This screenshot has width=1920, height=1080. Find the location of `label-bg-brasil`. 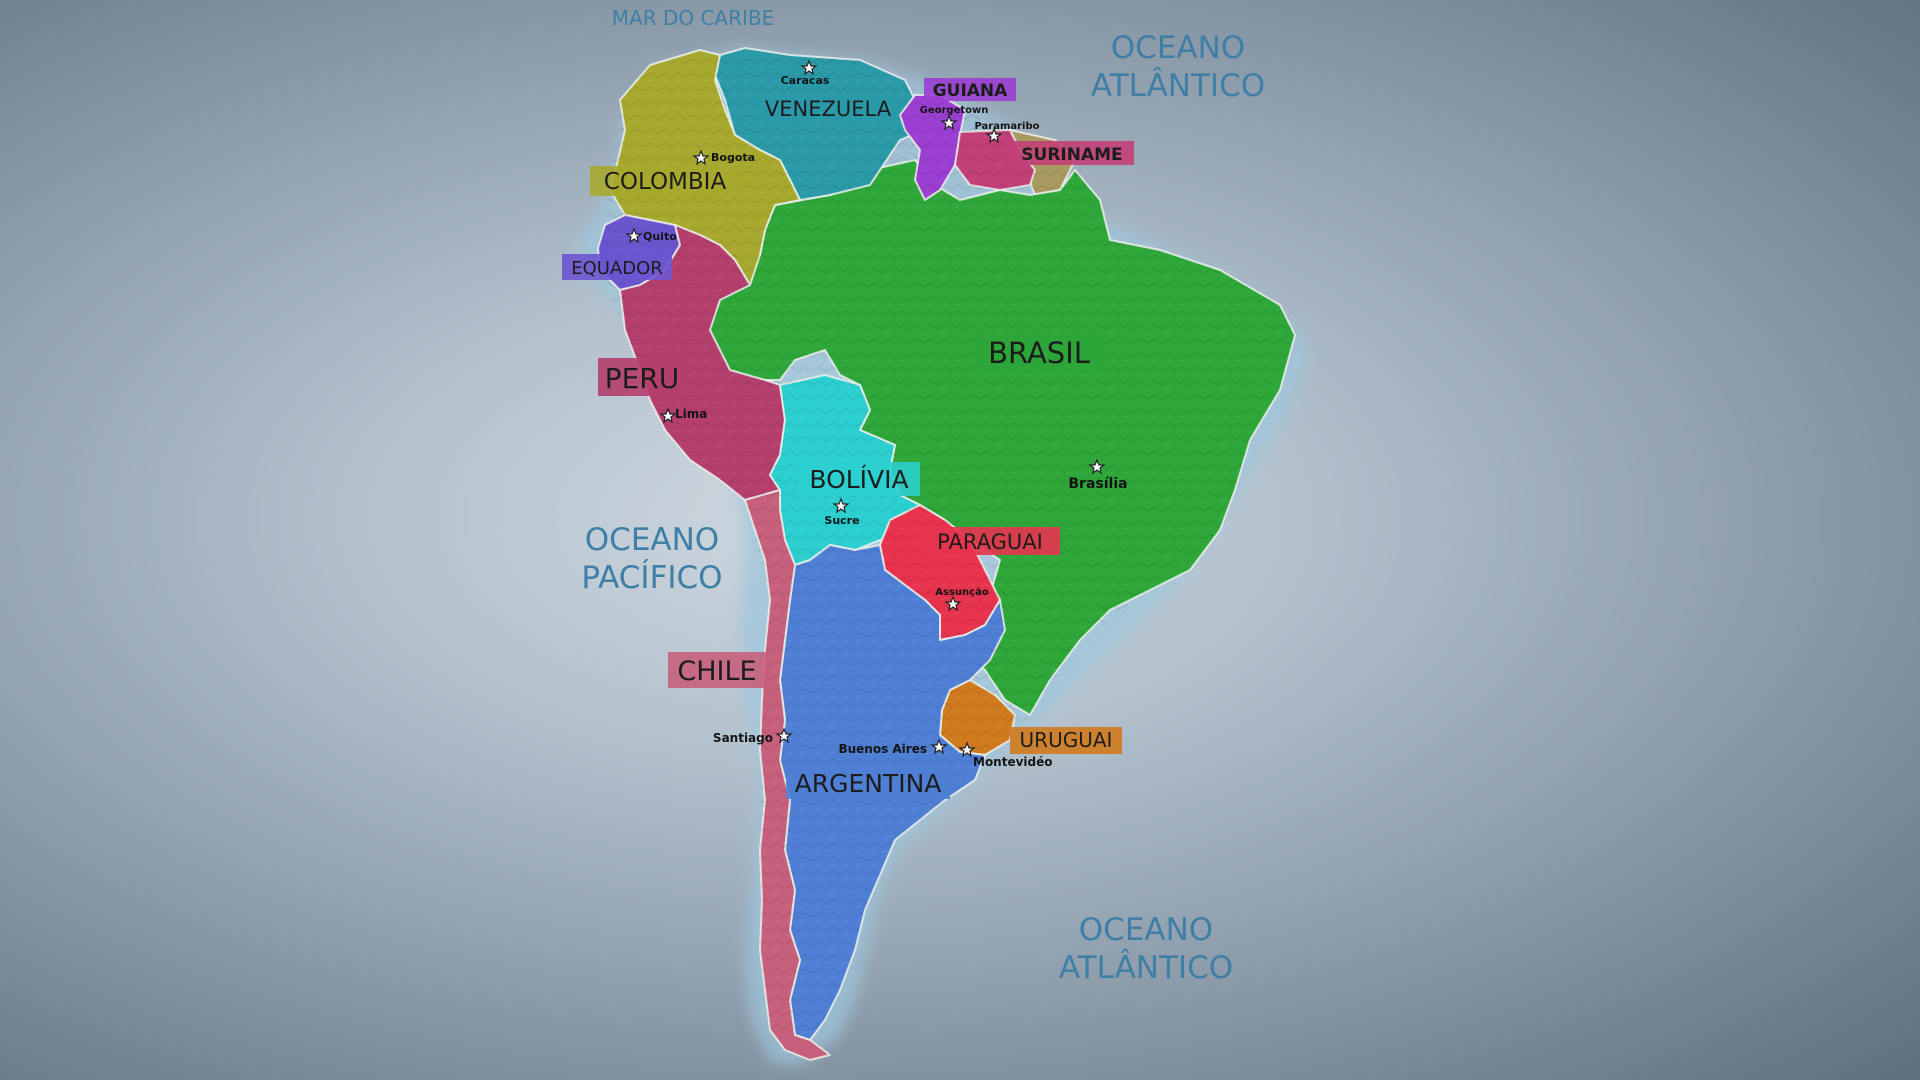

label-bg-brasil is located at coordinates (1039, 353).